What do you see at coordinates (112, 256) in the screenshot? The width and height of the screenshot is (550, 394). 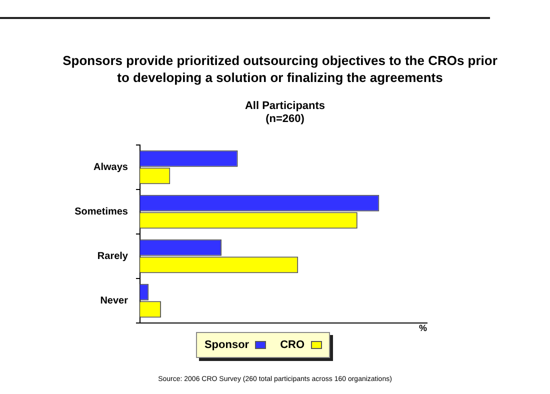 I see `y-tick-label: Rarely` at bounding box center [112, 256].